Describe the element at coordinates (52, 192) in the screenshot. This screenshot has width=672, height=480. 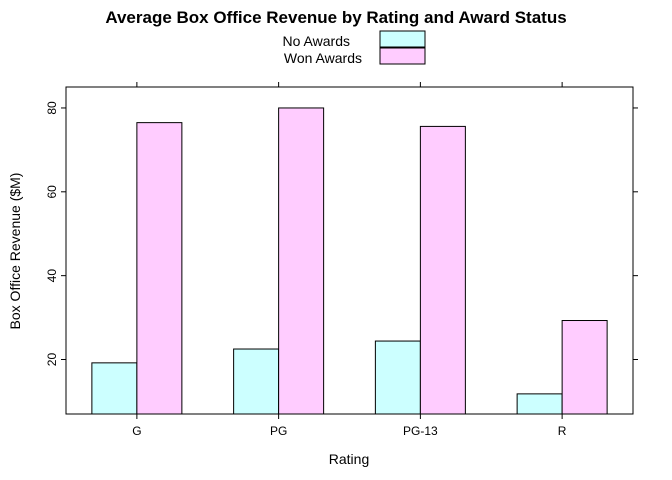
I see `y-tick-label-2: 60` at that location.